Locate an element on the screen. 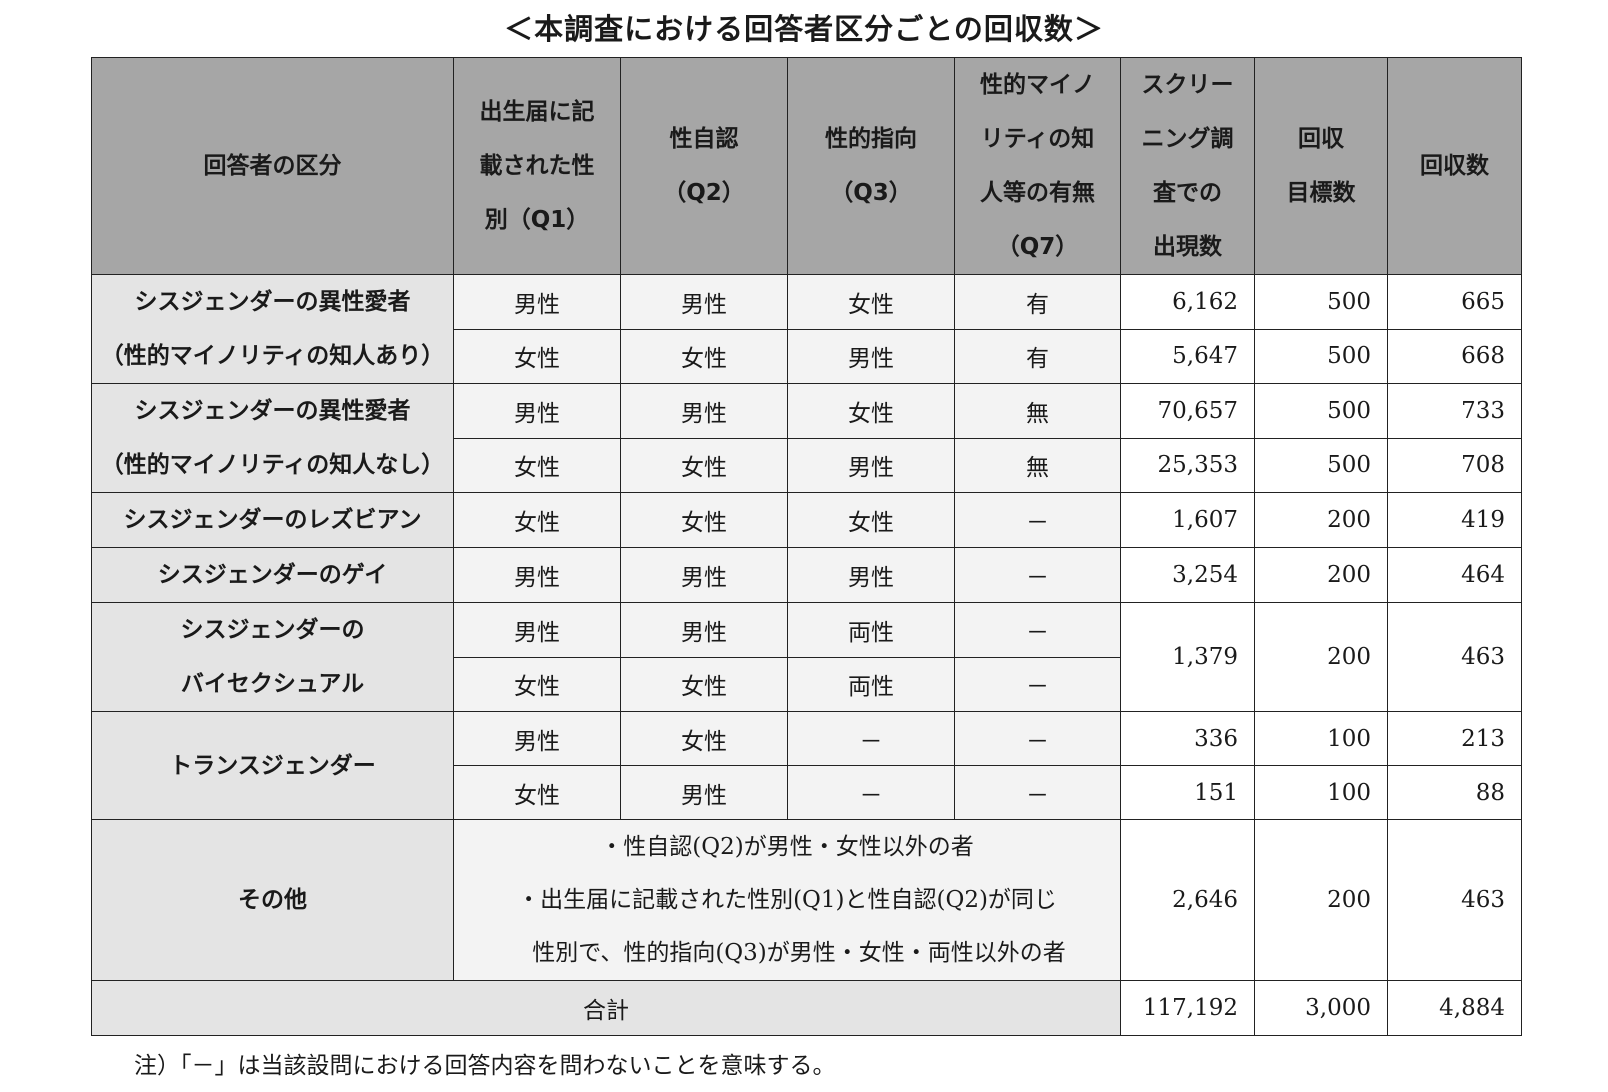 This screenshot has height=1092, width=1608. table-row: 女性 女性 両性 － is located at coordinates (807, 684).